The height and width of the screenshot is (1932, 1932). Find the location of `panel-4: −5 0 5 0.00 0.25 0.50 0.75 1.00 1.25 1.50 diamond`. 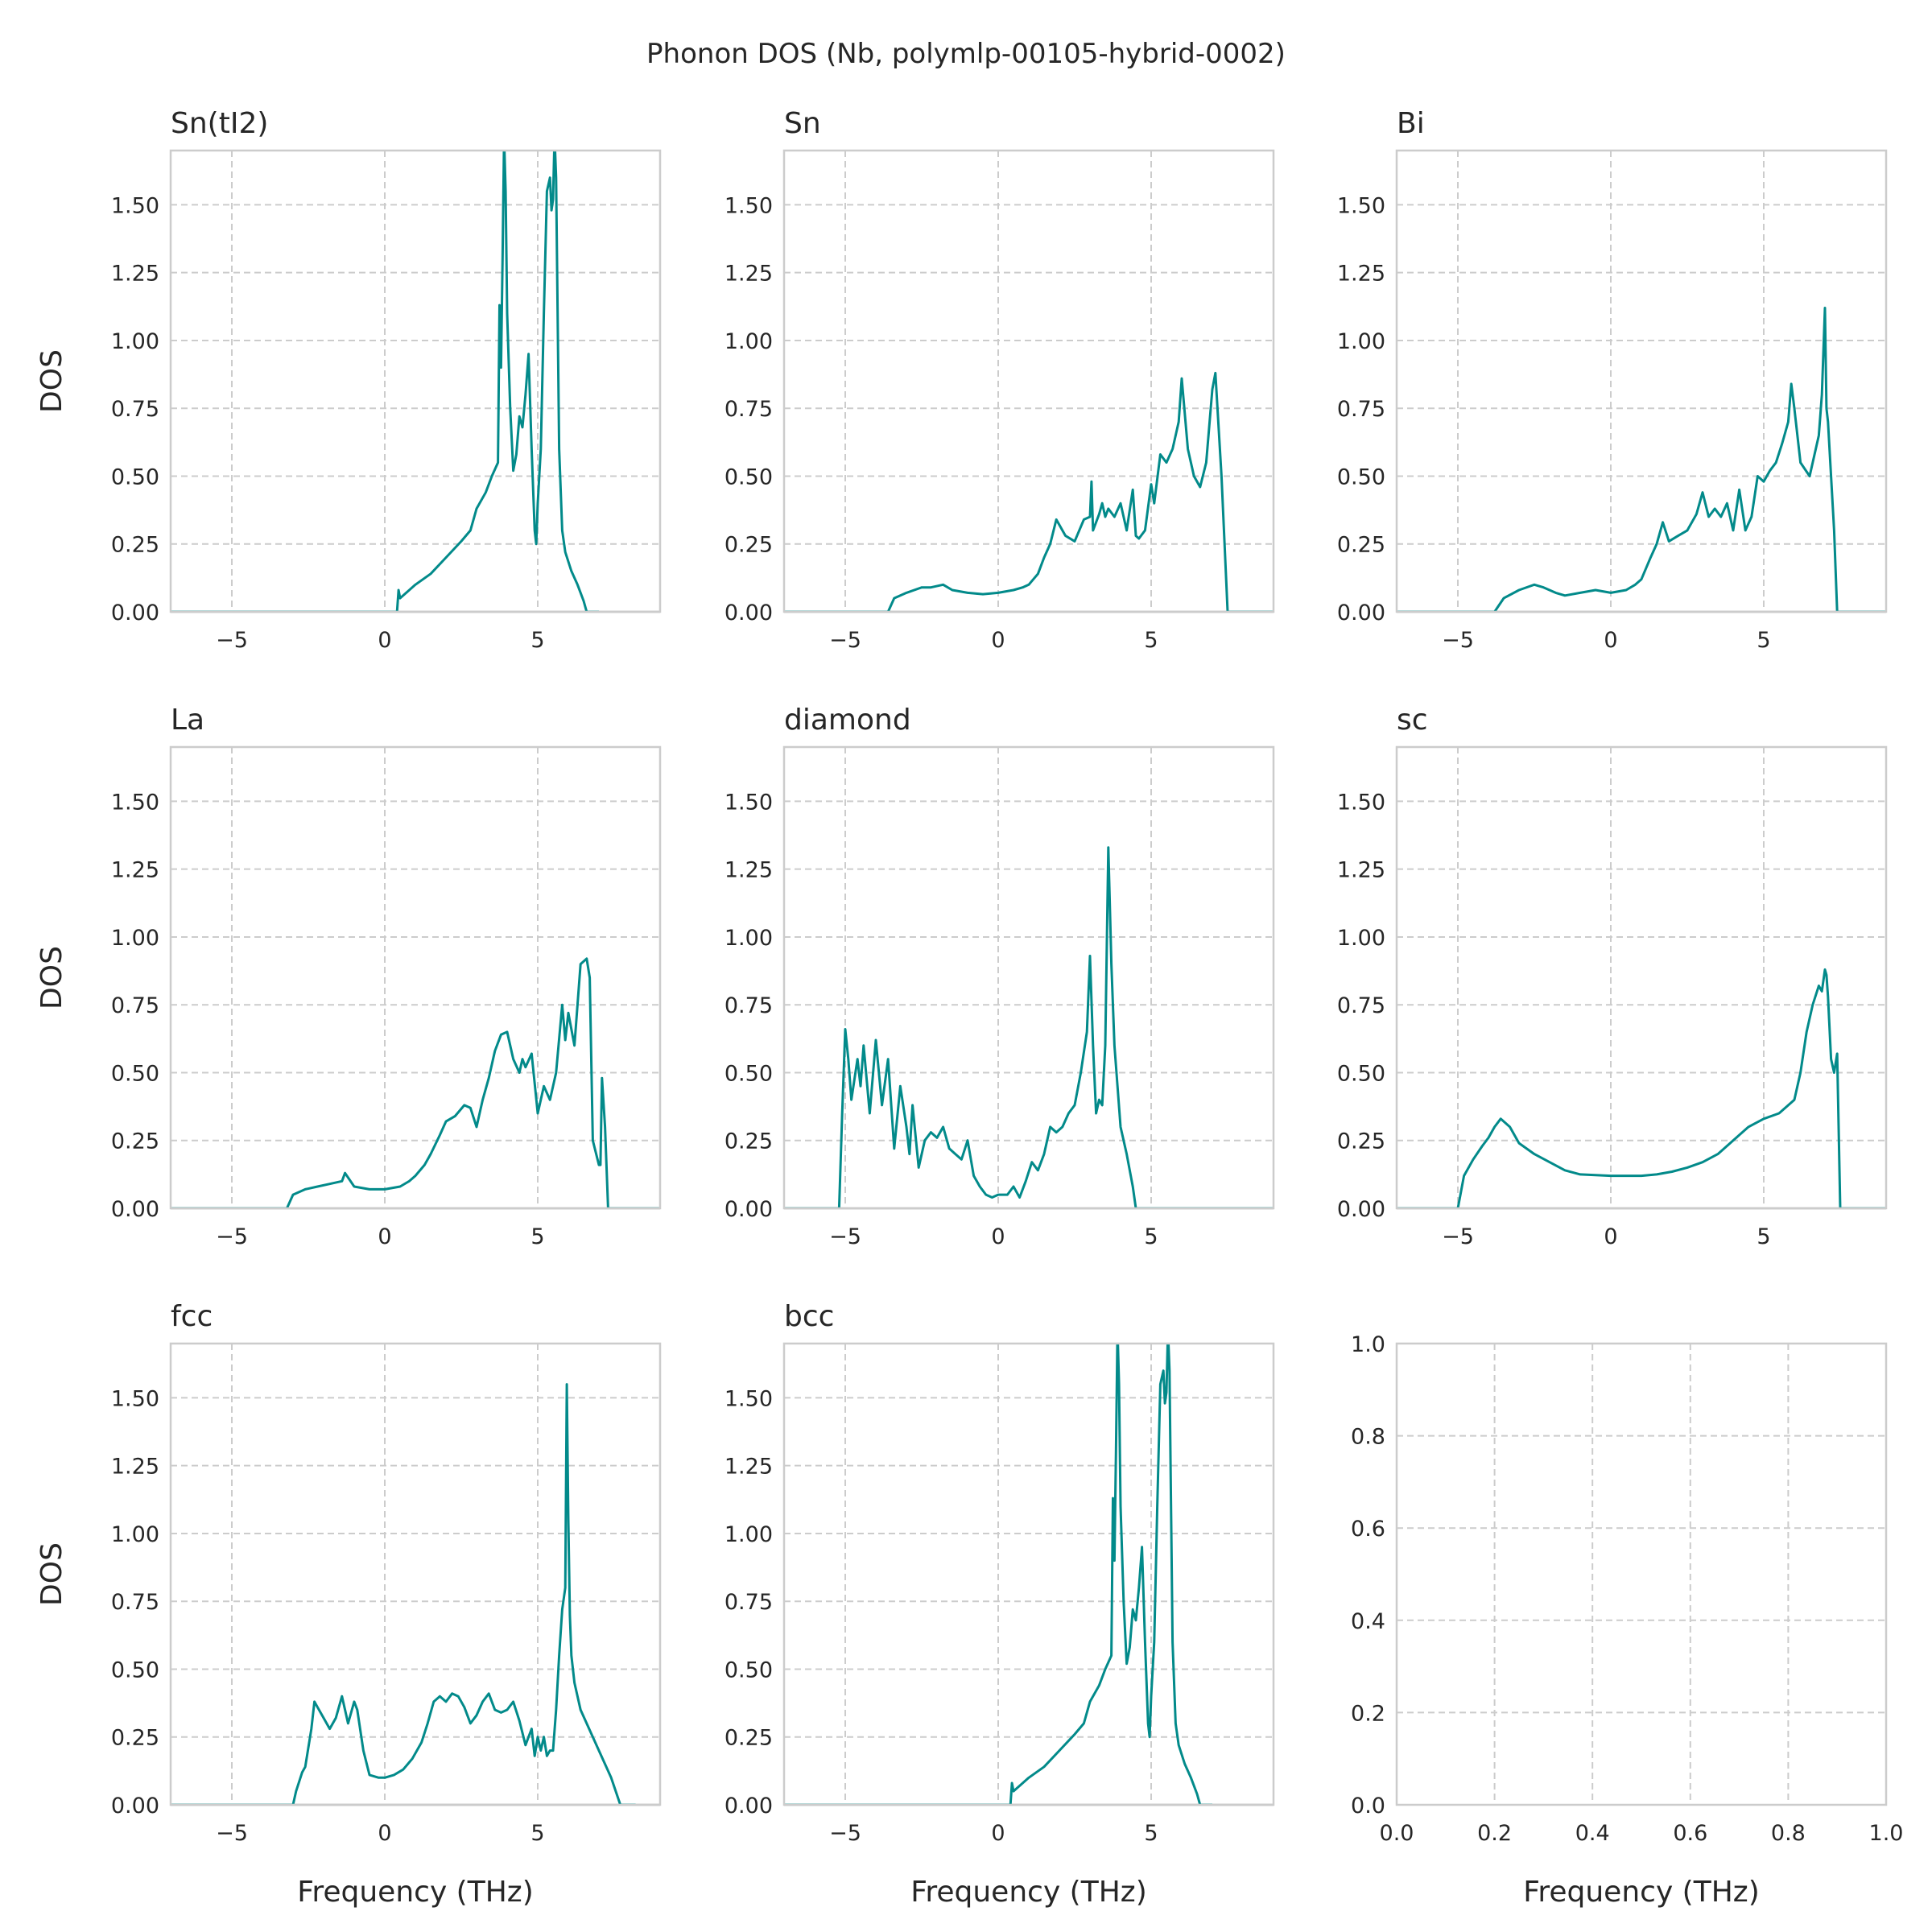

panel-4: −5 0 5 0.00 0.25 0.50 0.75 1.00 1.25 1.50 diamond is located at coordinates (999, 976).